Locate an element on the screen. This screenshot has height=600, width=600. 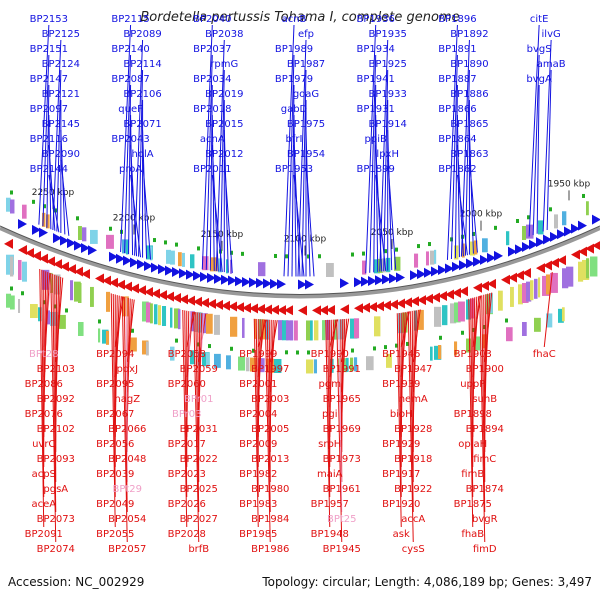
gene-label: BP1933 is located at coordinates (388, 94).